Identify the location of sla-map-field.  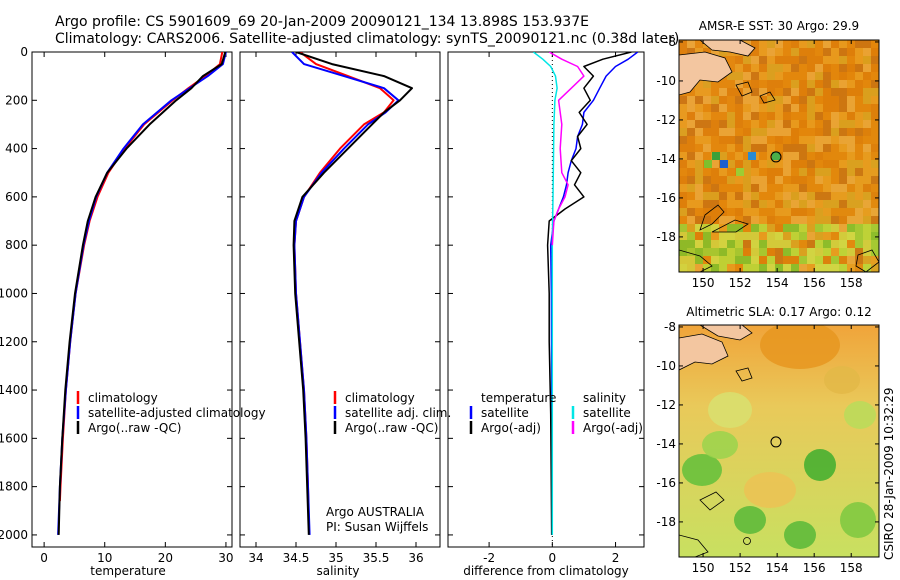
(779, 441).